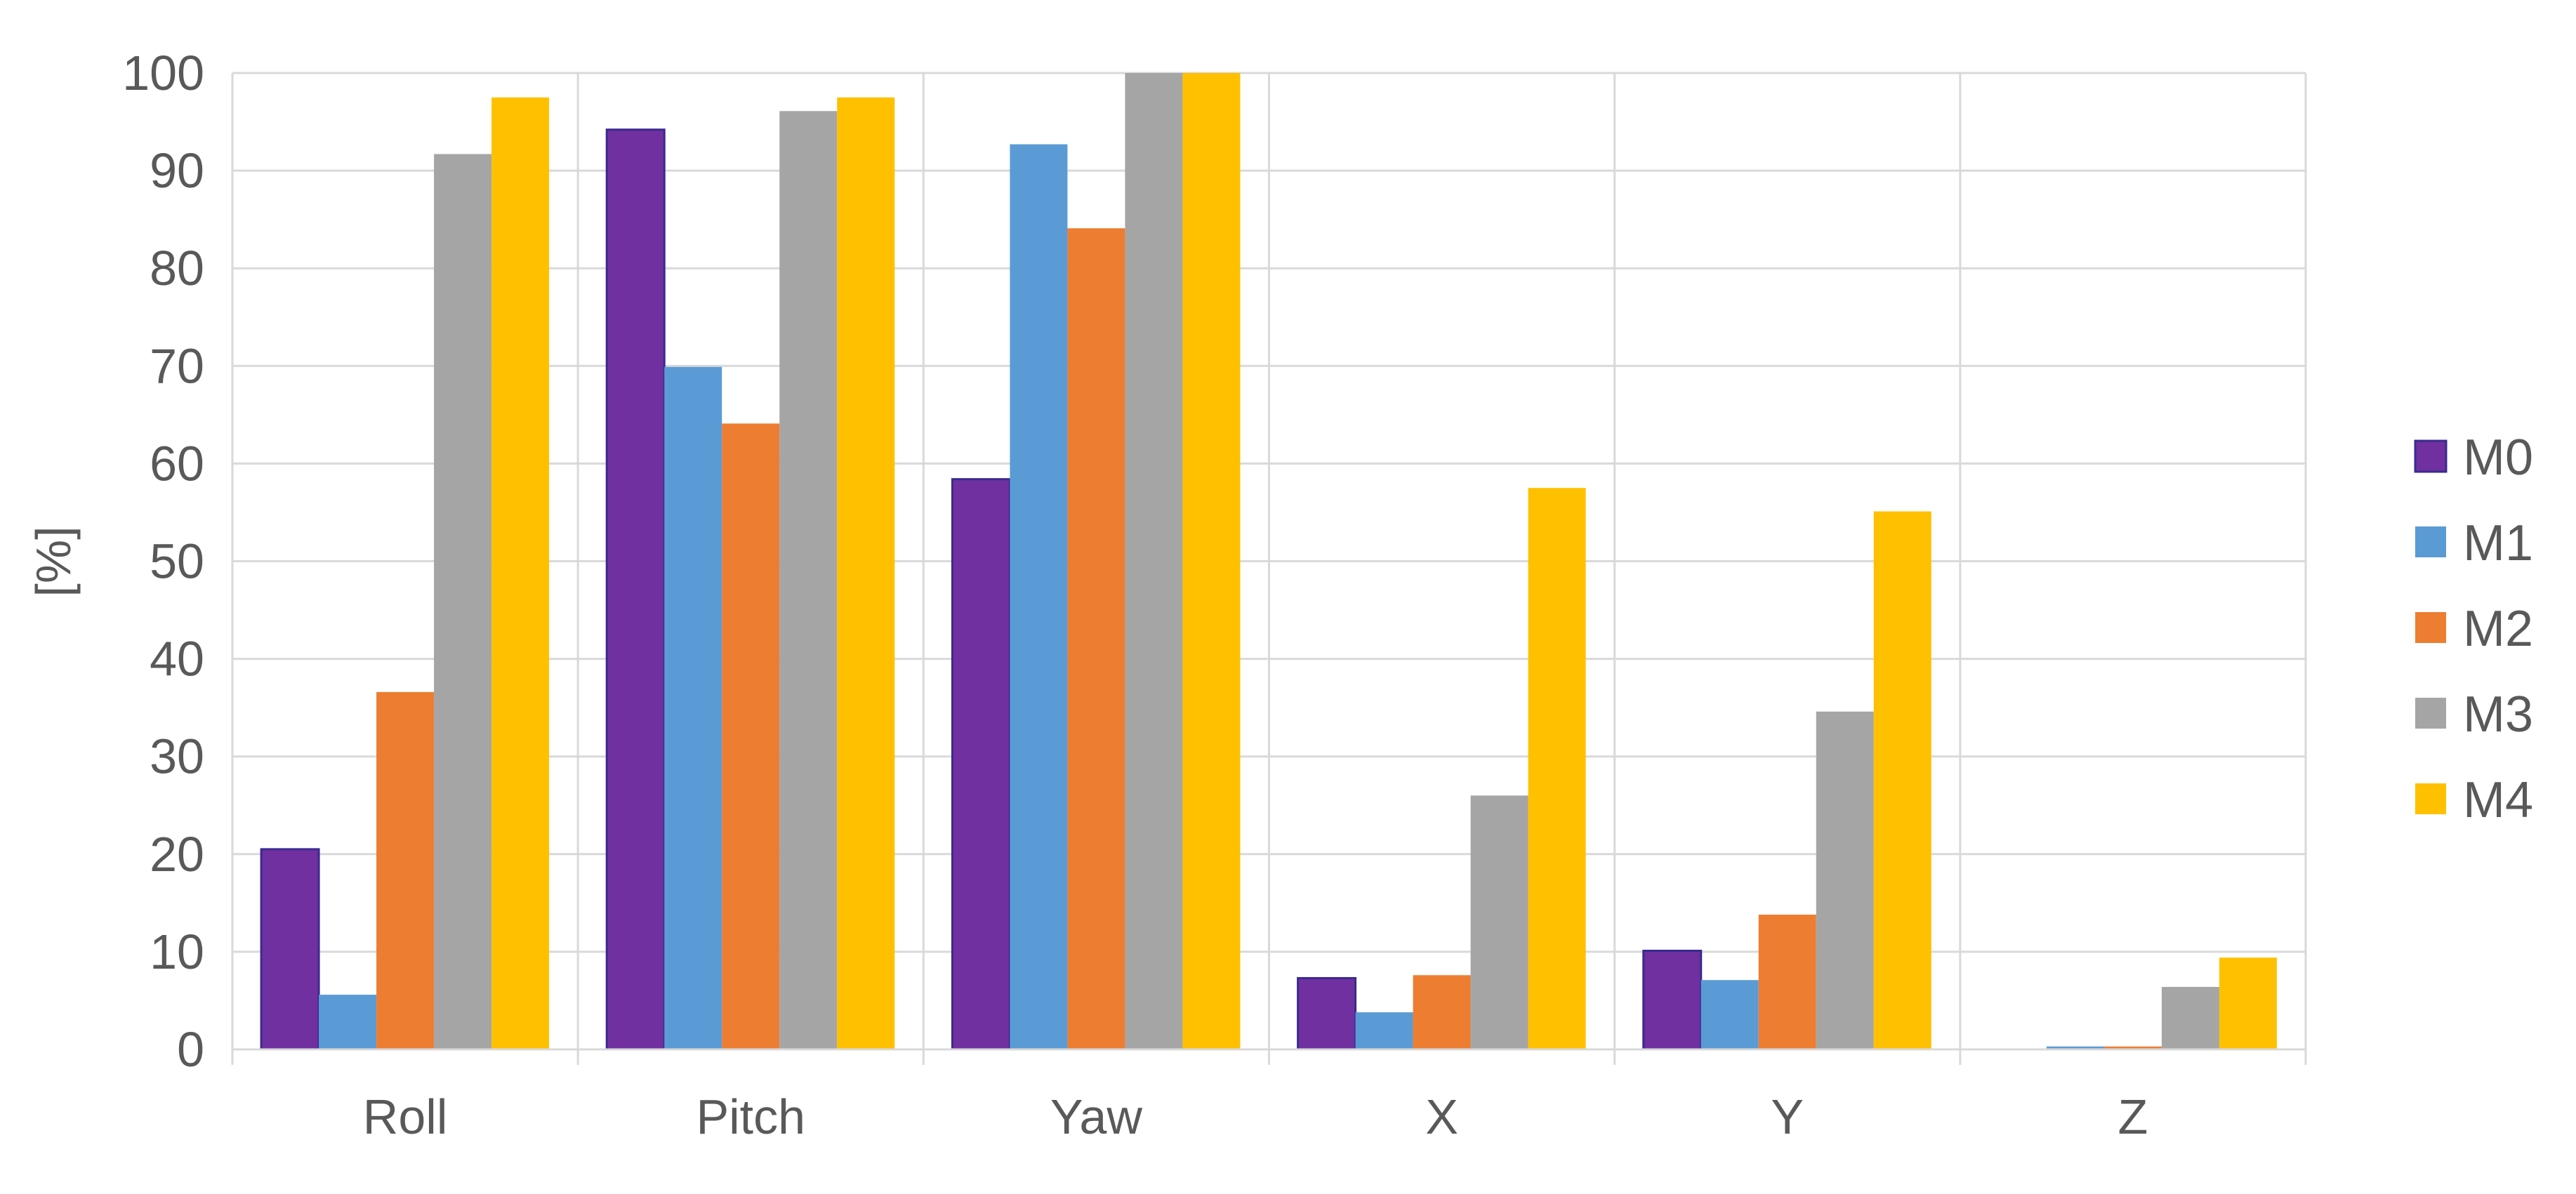  Describe the element at coordinates (2498, 714) in the screenshot. I see `legend-label: M3` at that location.